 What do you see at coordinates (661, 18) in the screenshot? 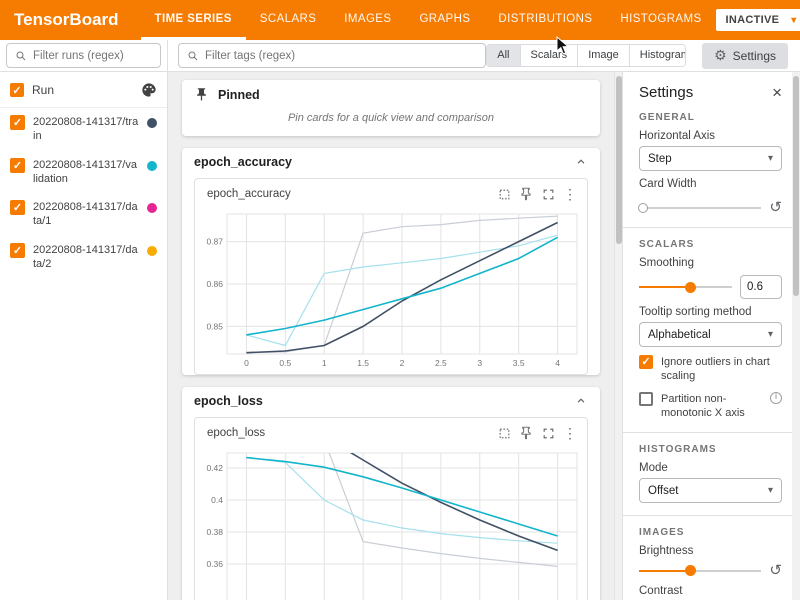
I see `tab-histograms: HISTOGRAMS` at bounding box center [661, 18].